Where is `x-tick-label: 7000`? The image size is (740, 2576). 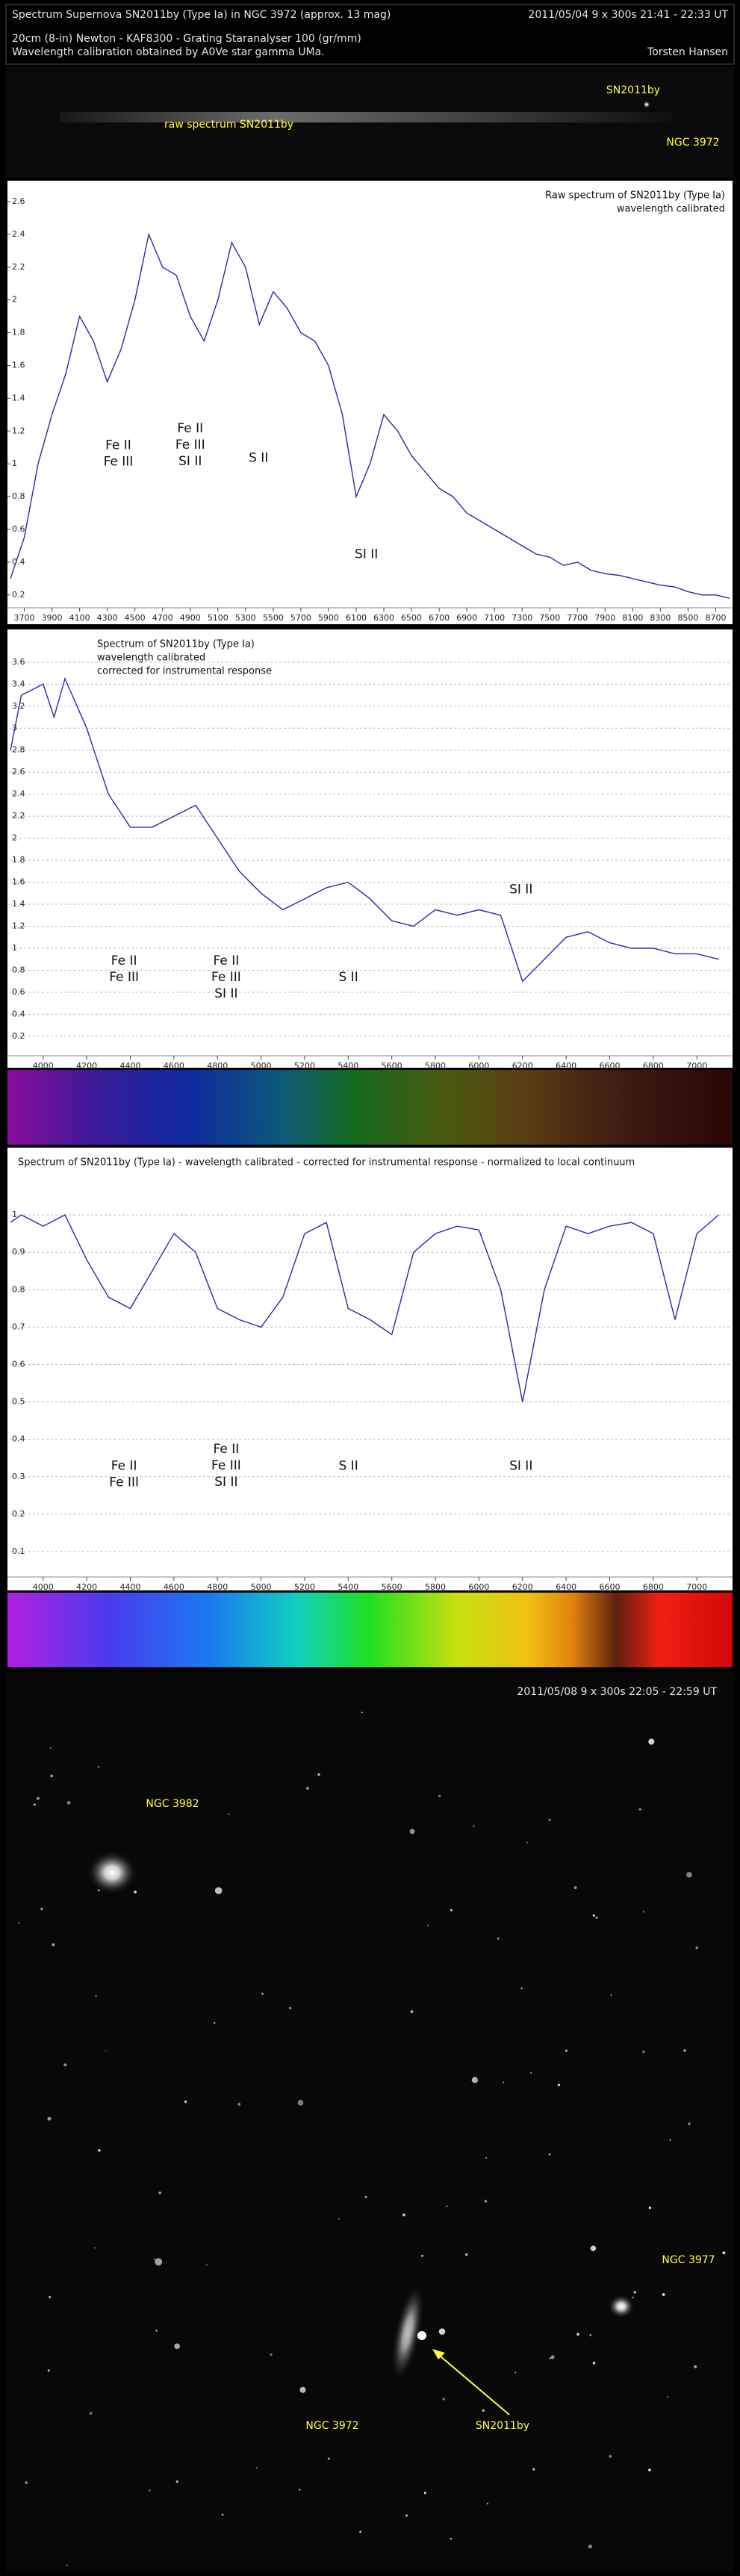 x-tick-label: 7000 is located at coordinates (696, 1066).